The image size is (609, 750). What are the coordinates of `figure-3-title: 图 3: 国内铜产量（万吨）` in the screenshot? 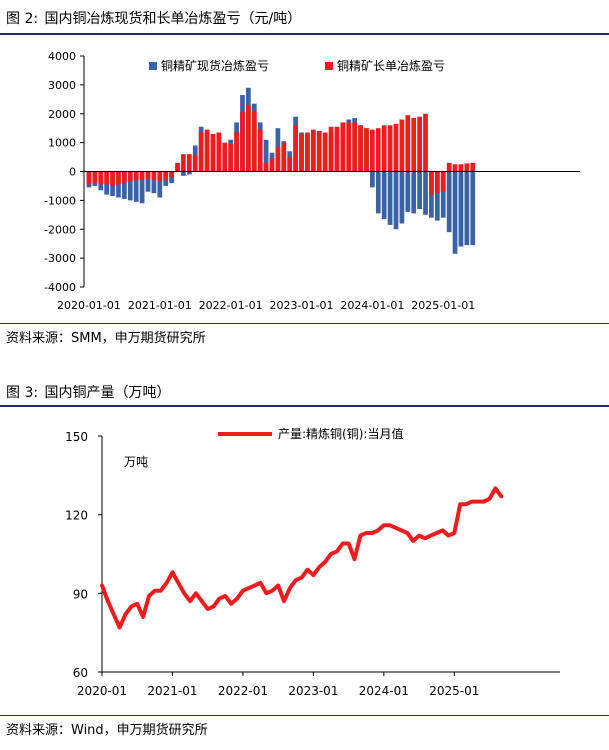 It's located at (89, 393).